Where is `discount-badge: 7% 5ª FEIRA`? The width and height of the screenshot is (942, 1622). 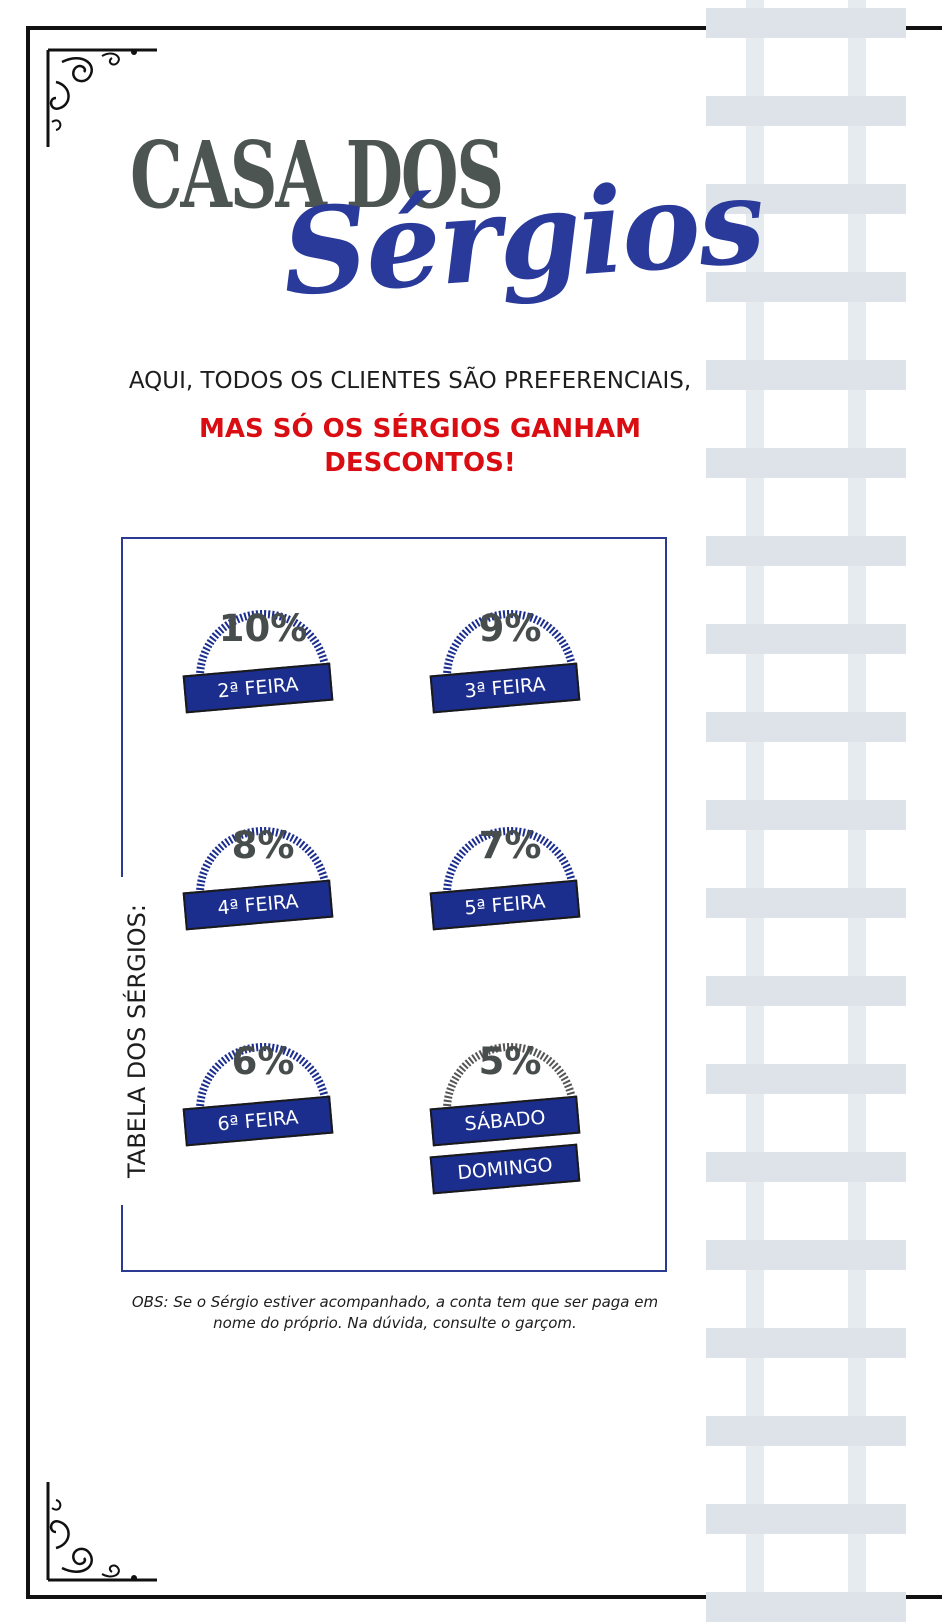
discount-badge: 7% 5ª FEIRA is located at coordinates (510, 867).